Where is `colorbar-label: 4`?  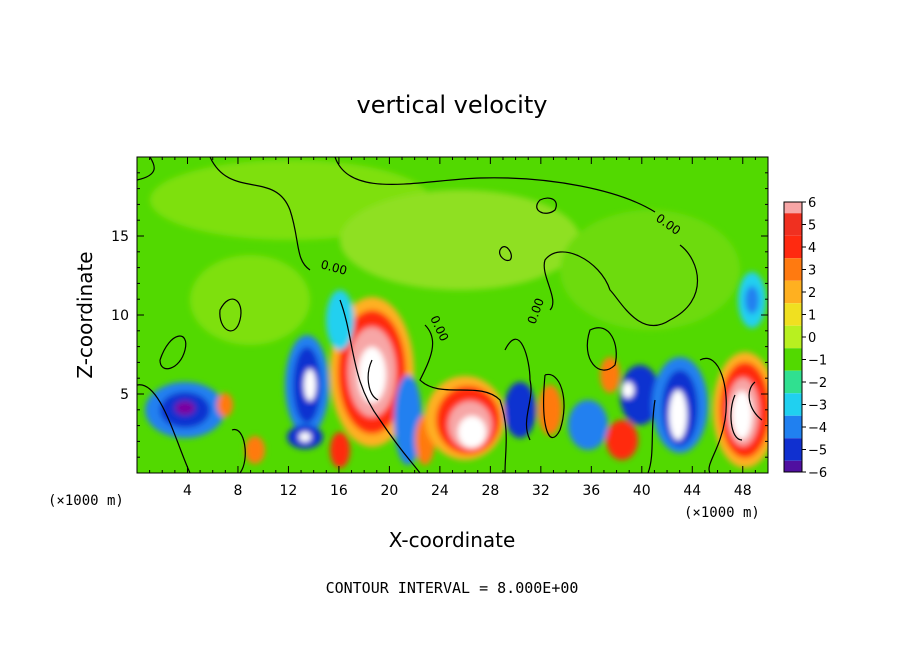 colorbar-label: 4 is located at coordinates (812, 248).